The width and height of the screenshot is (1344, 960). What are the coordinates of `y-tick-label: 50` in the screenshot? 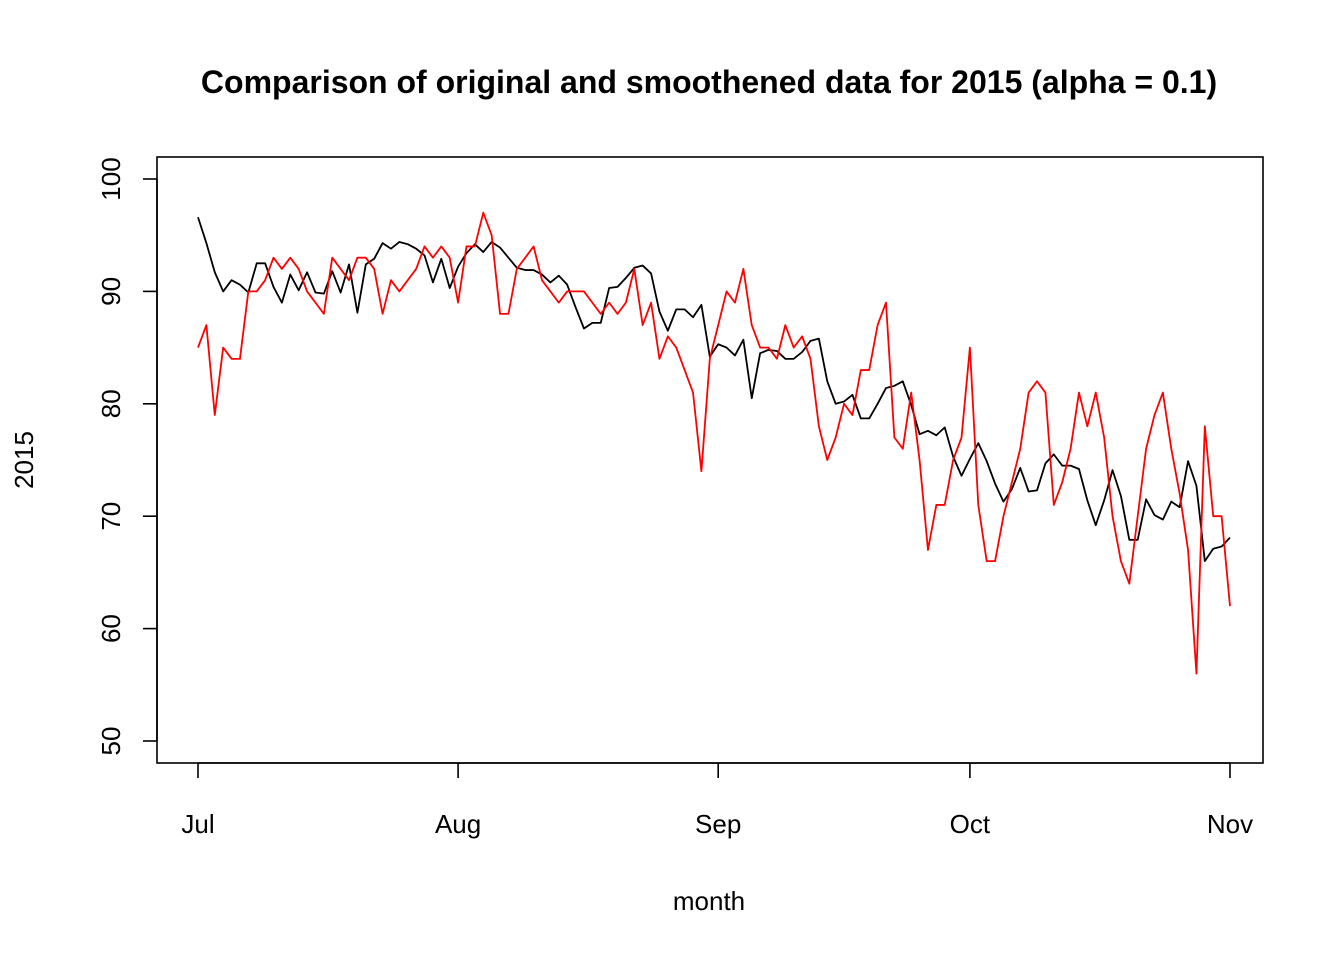 It's located at (111, 741).